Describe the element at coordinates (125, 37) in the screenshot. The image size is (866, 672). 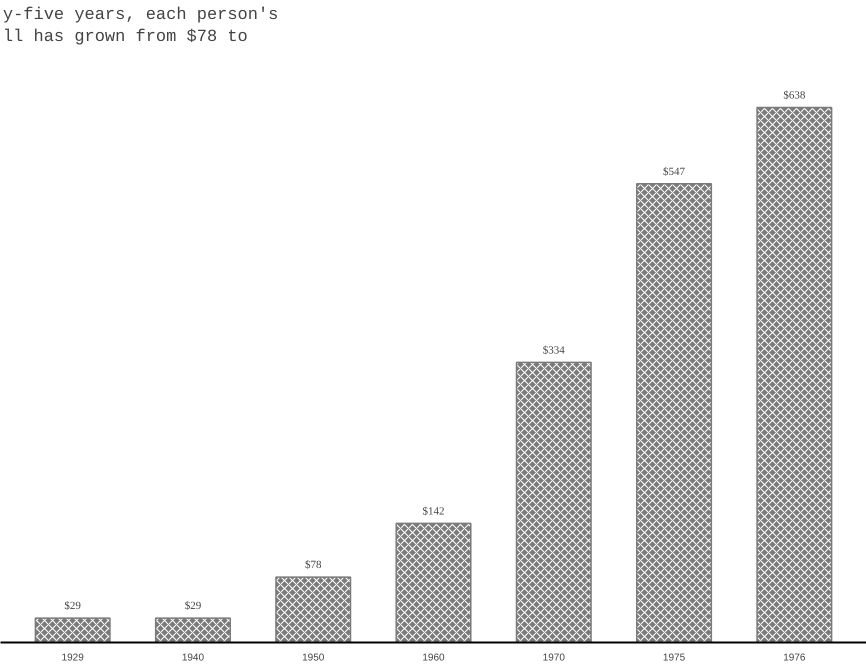
I see `text: ll has grown from $78 to` at that location.